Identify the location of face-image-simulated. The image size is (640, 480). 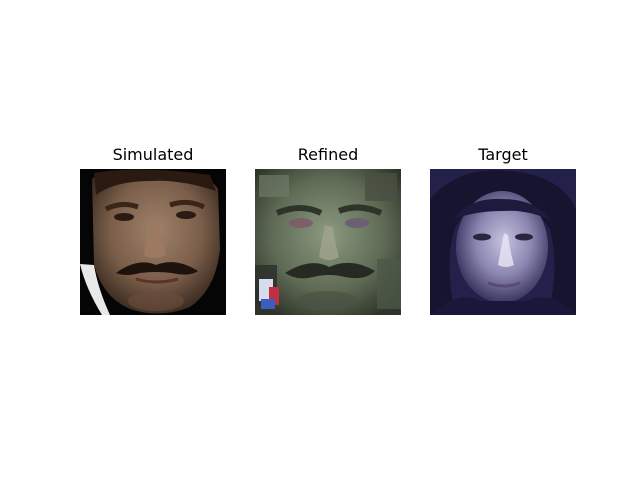
(153, 242).